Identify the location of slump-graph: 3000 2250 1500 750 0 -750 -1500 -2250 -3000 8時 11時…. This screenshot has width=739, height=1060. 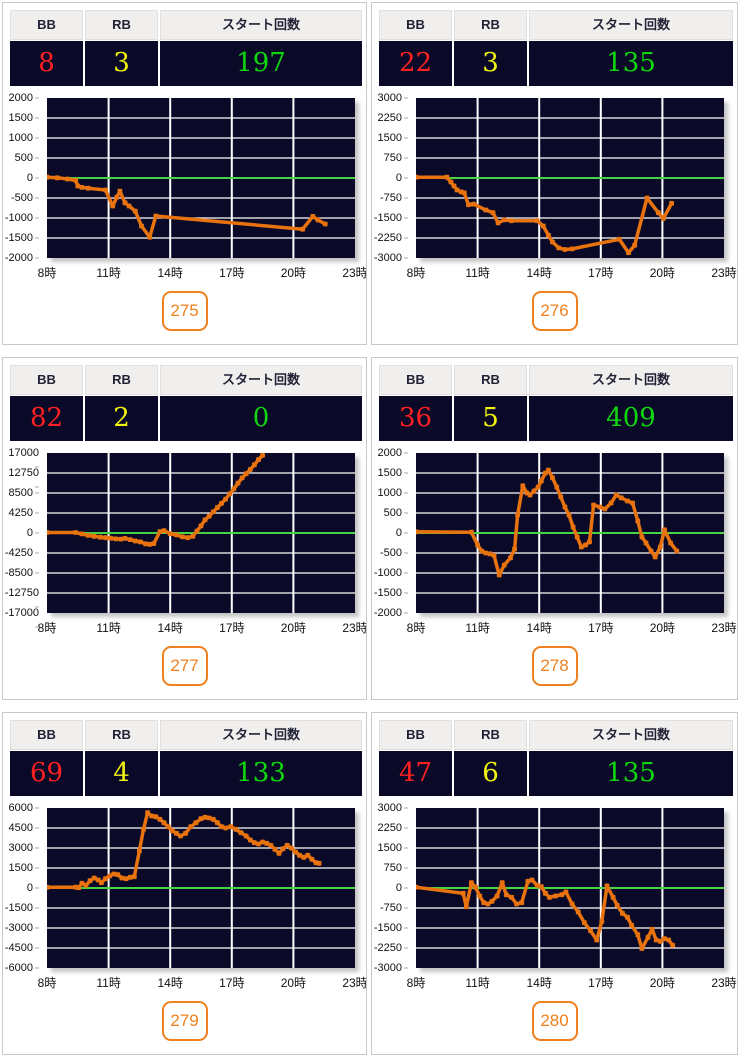
(554, 896).